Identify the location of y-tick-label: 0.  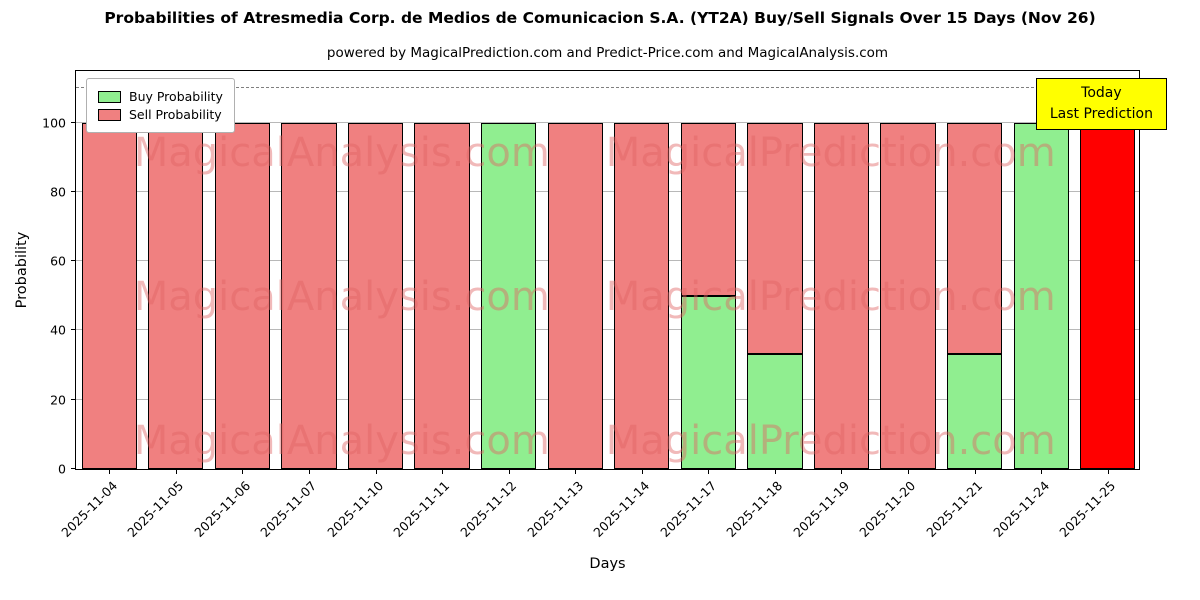
(62, 469).